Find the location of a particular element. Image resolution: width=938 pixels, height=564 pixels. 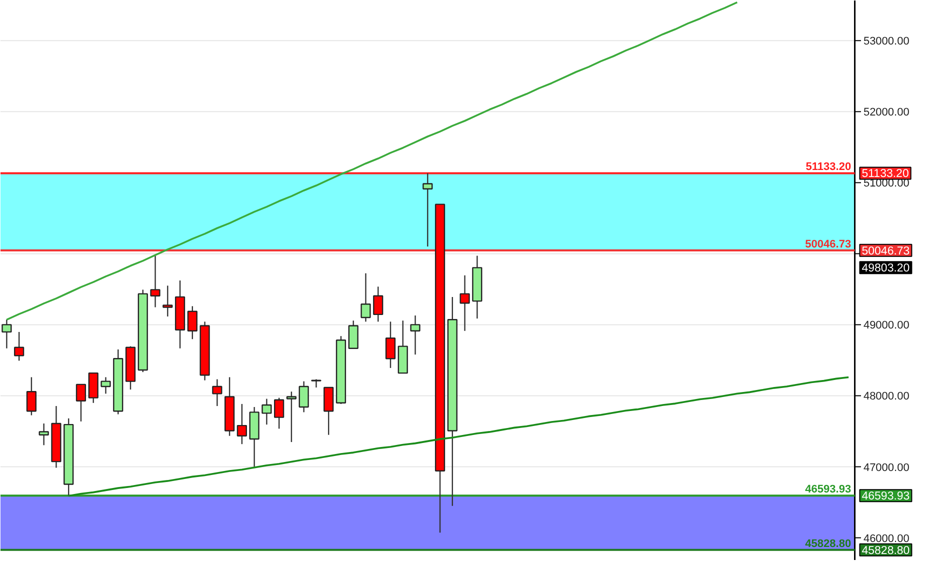

y-tick-label: 52000.00 is located at coordinates (886, 112).